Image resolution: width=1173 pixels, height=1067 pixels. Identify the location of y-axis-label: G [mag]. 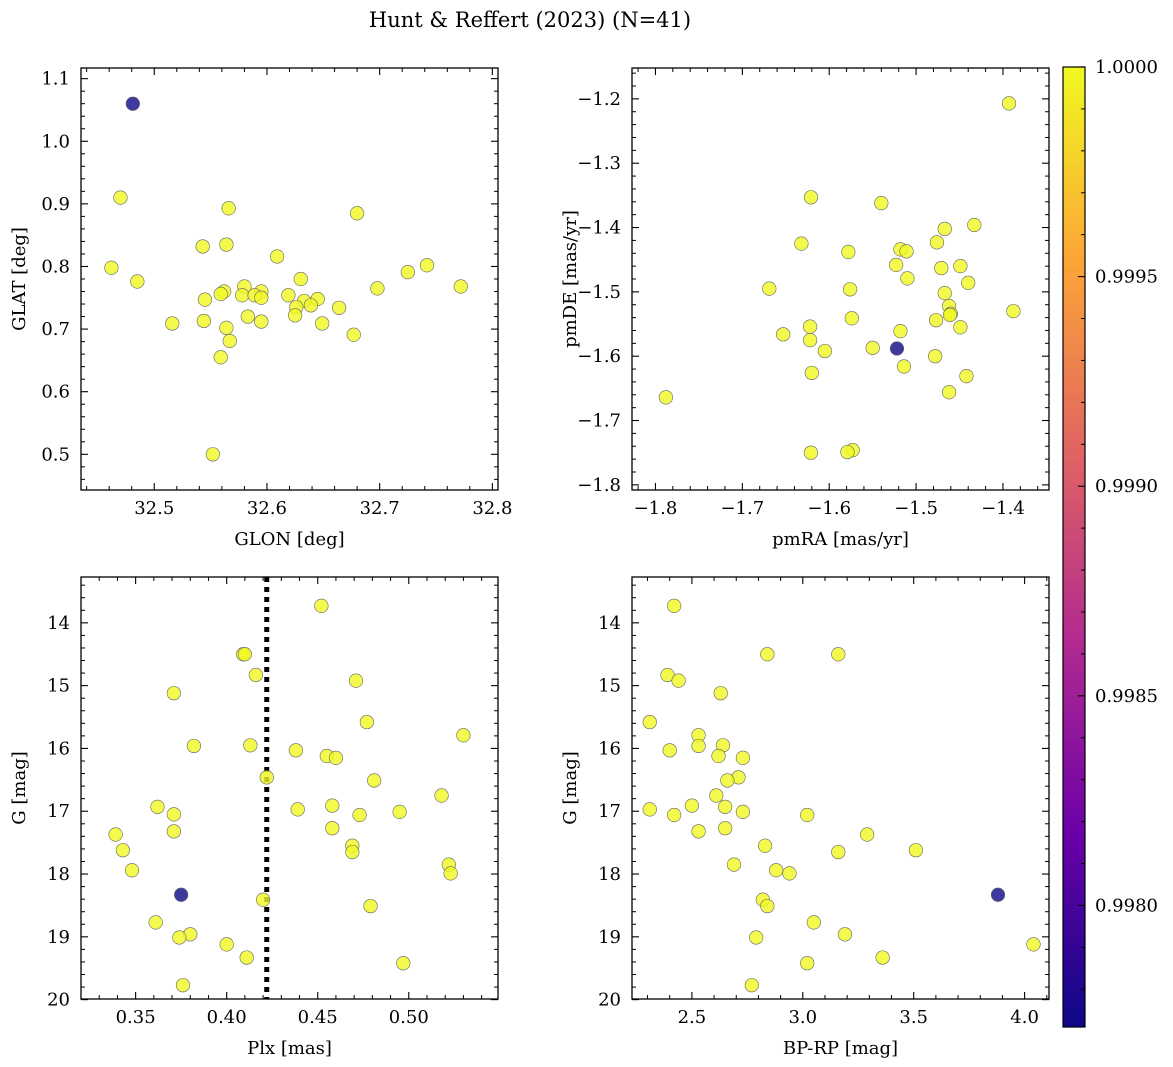
(19, 787).